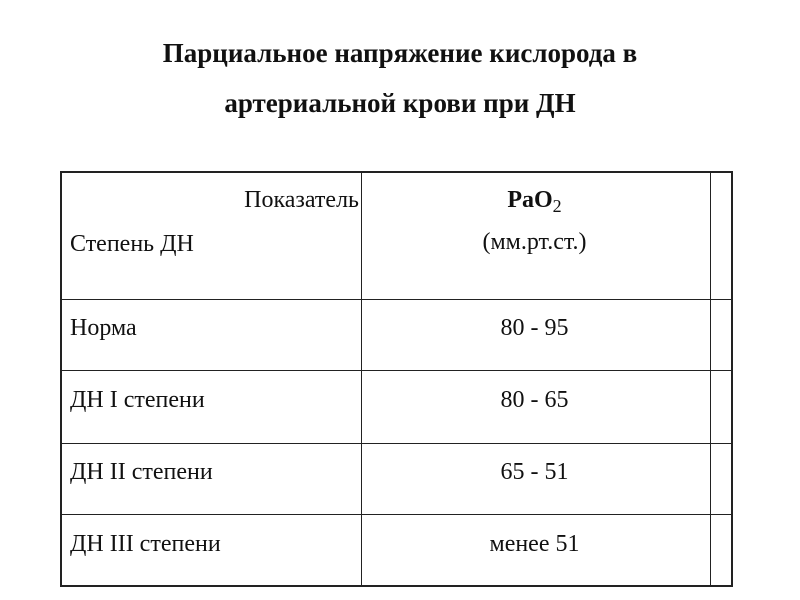 This screenshot has width=800, height=600. What do you see at coordinates (534, 544) in the screenshot?
I see `row-value-dn3: менее 51` at bounding box center [534, 544].